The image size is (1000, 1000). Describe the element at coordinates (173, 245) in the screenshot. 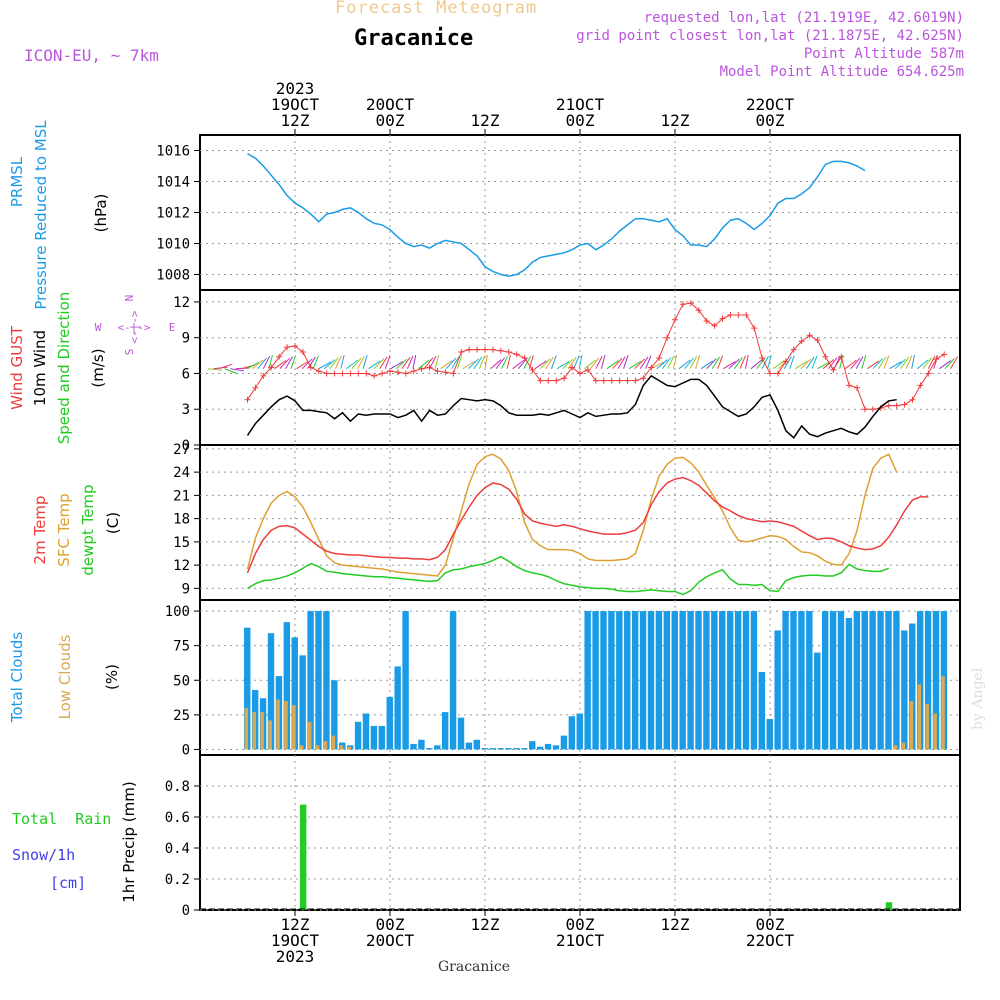

I see `y-tick-label: 1010` at that location.